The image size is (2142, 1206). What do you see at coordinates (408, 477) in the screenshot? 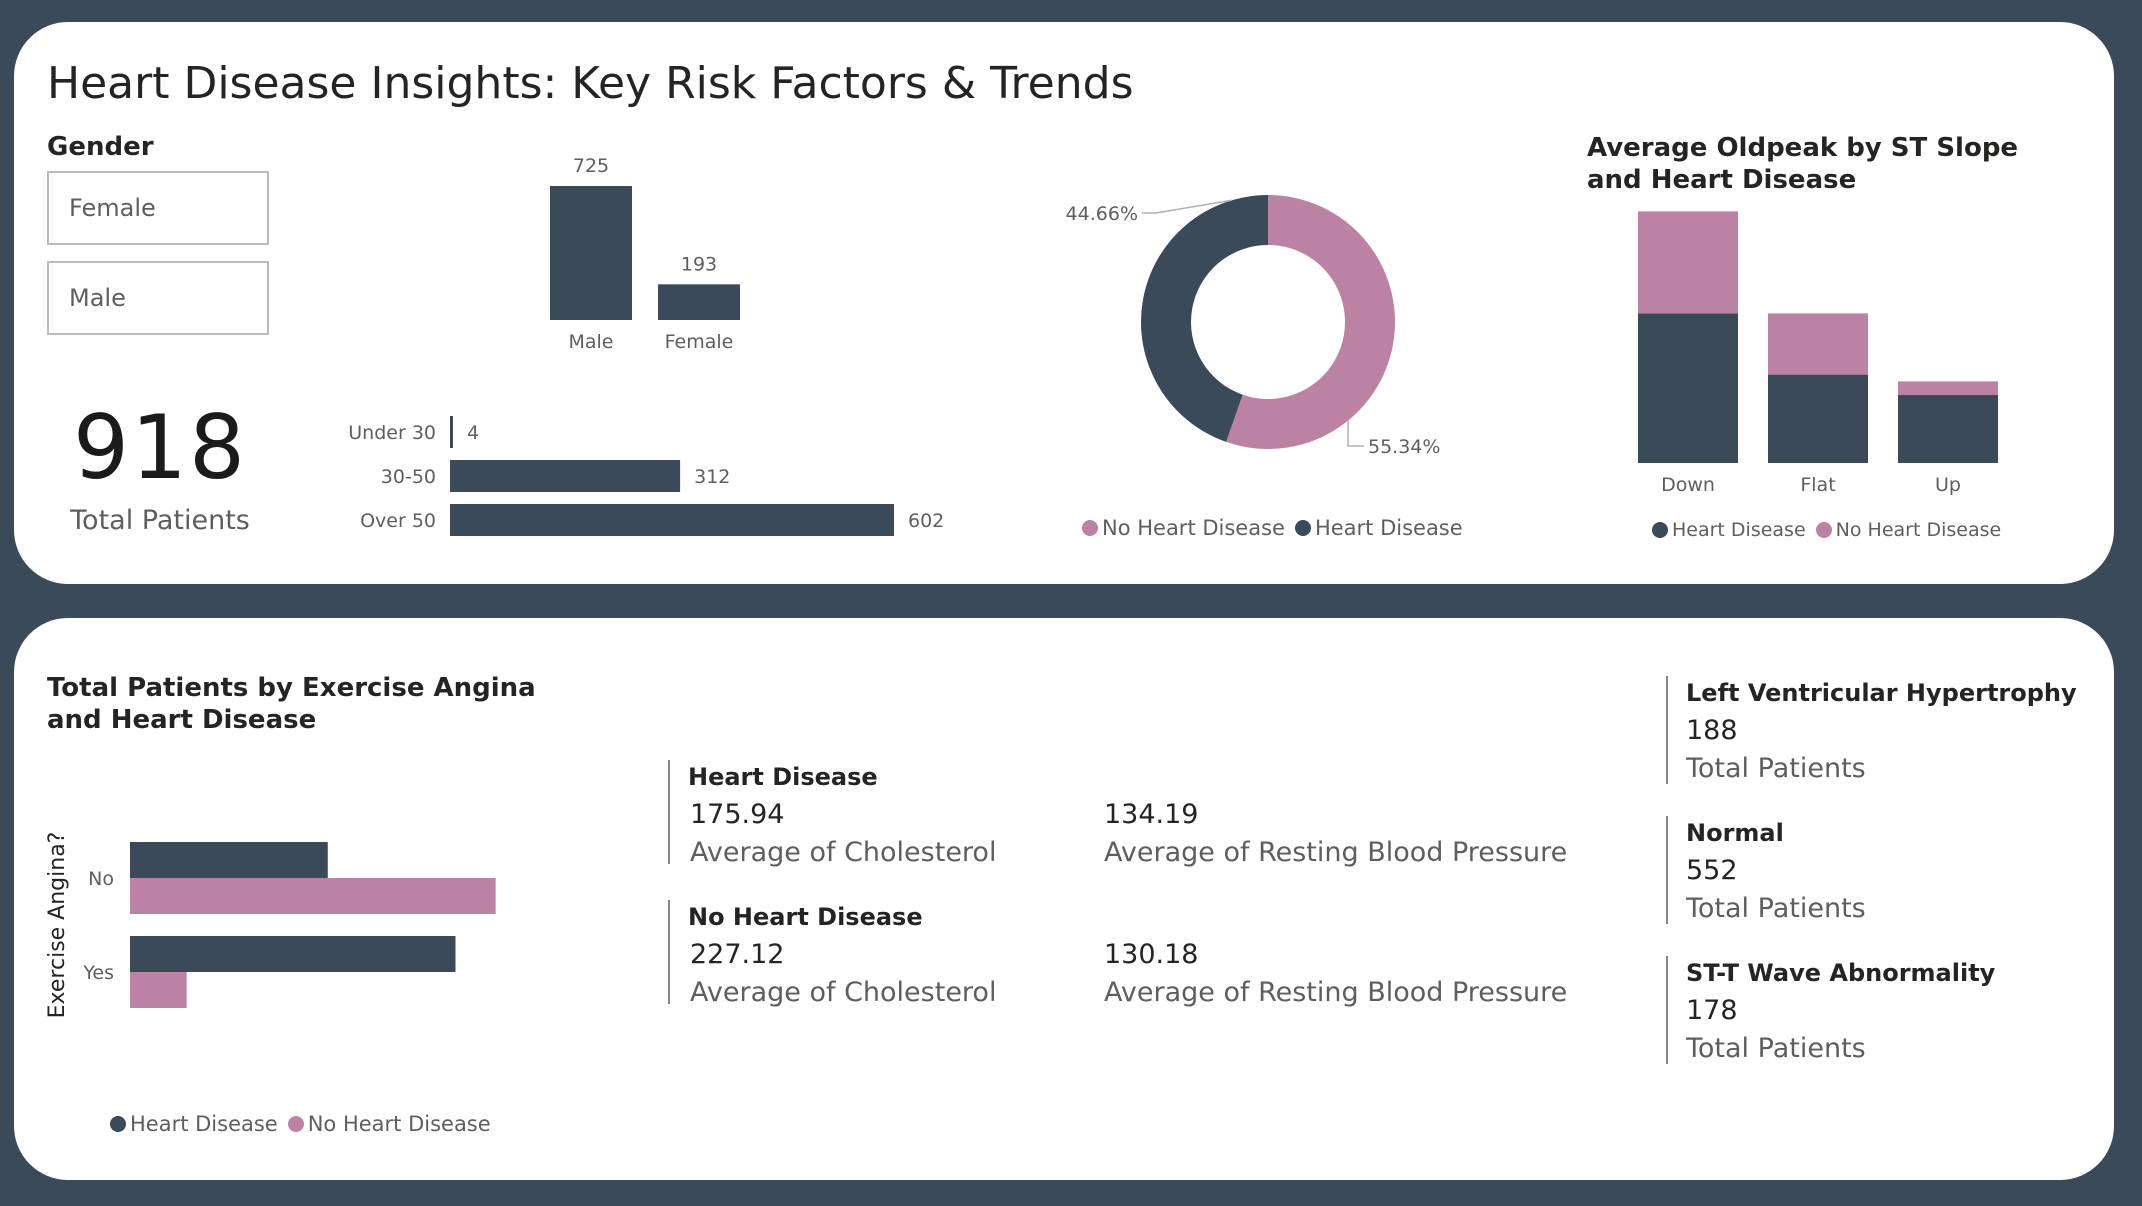
I see `age-category-label: 30-50` at bounding box center [408, 477].